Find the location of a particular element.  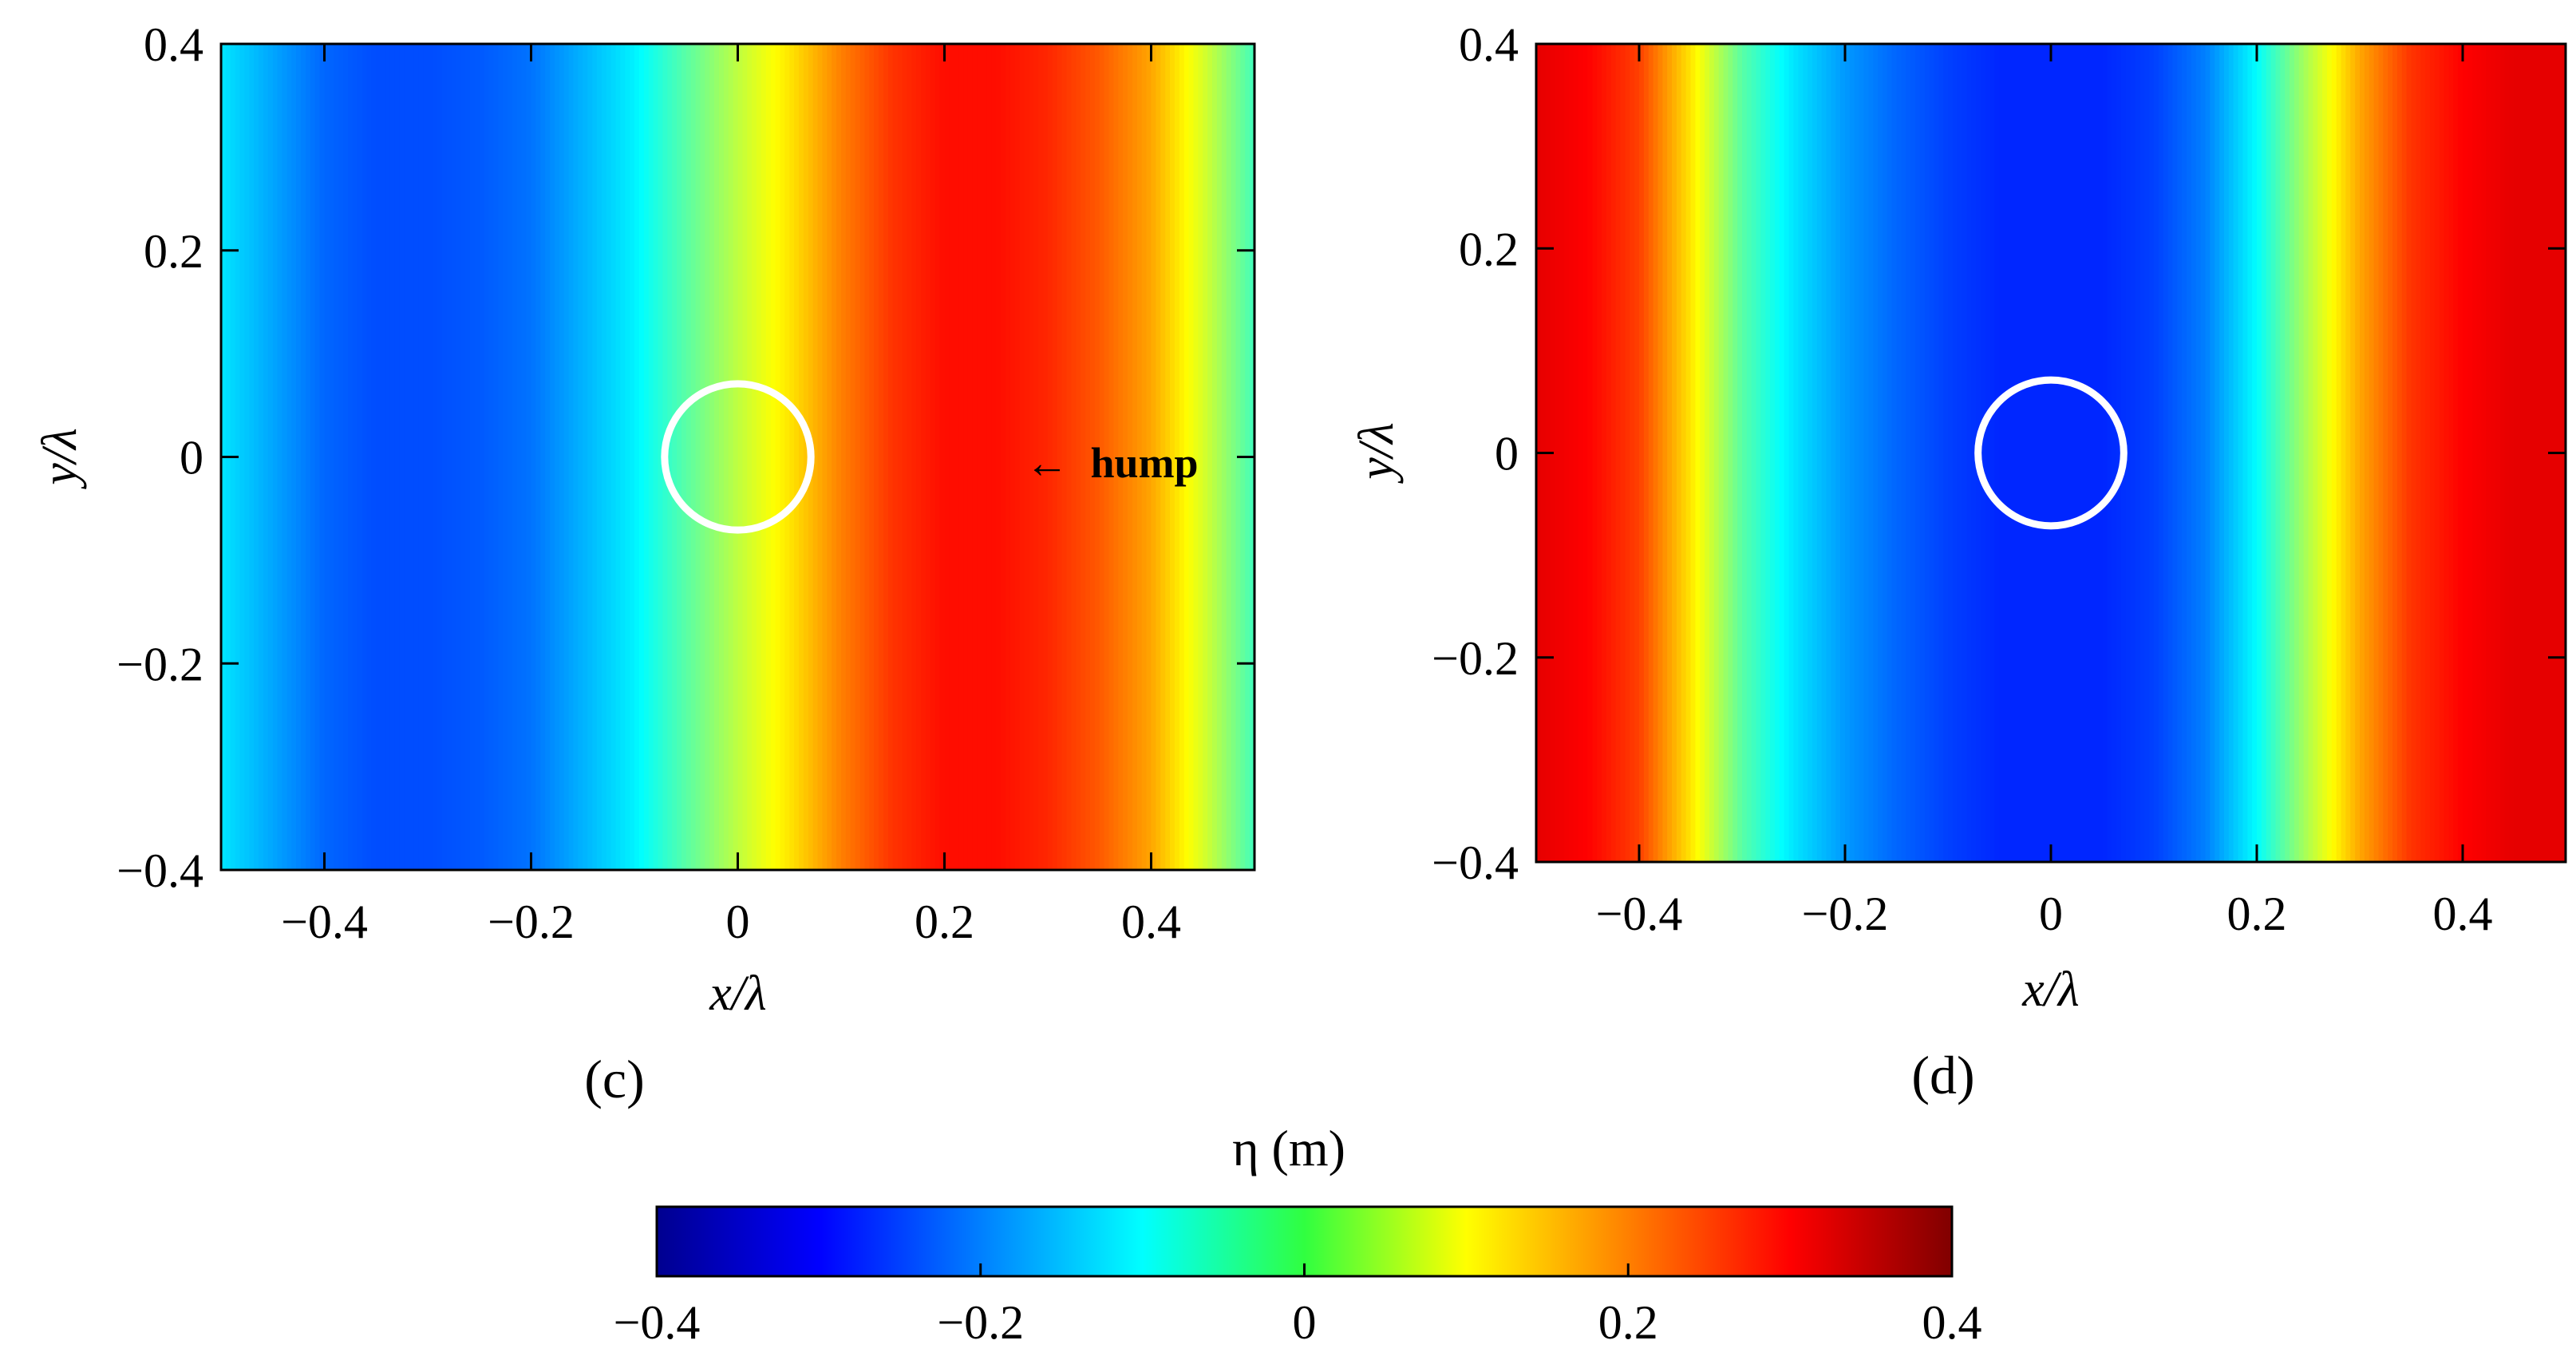

colorbar-ticks is located at coordinates (1304, 1269).